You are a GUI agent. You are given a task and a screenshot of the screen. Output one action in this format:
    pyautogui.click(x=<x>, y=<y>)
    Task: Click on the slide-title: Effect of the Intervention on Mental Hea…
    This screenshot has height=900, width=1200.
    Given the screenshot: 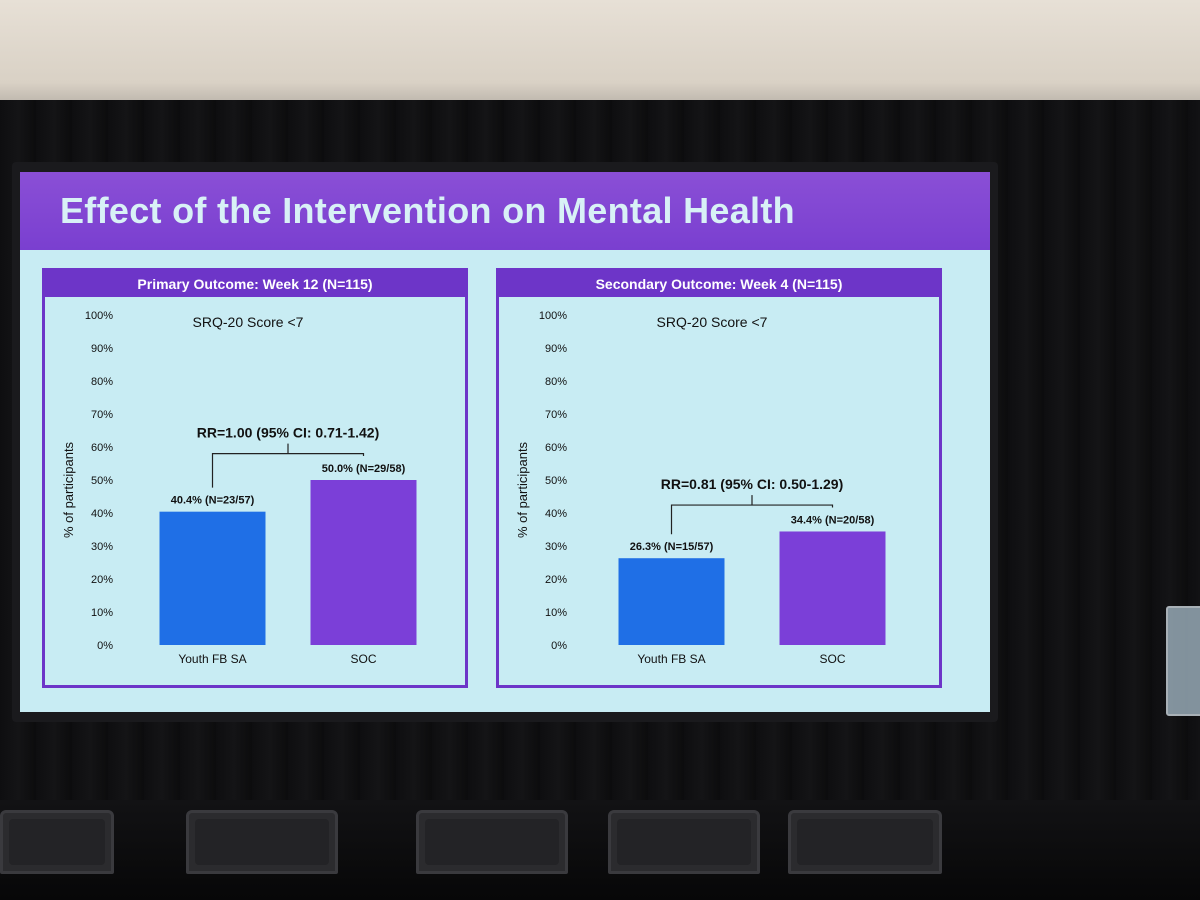 What is the action you would take?
    pyautogui.click(x=427, y=210)
    